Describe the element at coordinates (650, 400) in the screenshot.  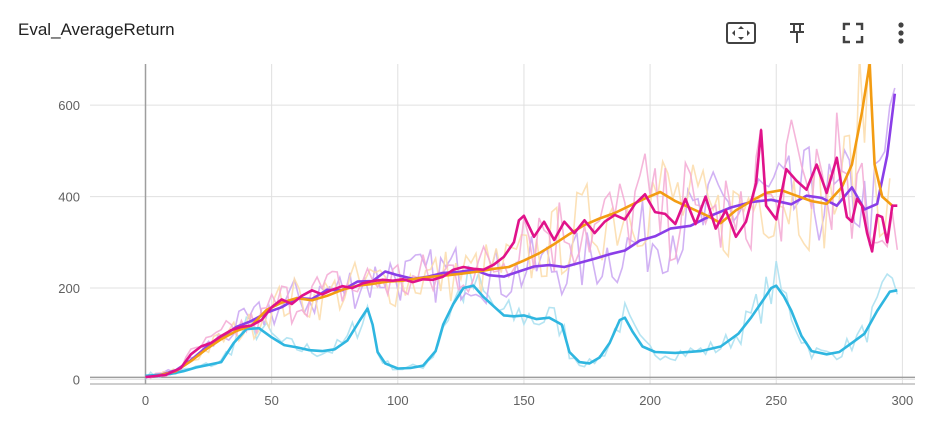
I see `x-tick-label: 200` at that location.